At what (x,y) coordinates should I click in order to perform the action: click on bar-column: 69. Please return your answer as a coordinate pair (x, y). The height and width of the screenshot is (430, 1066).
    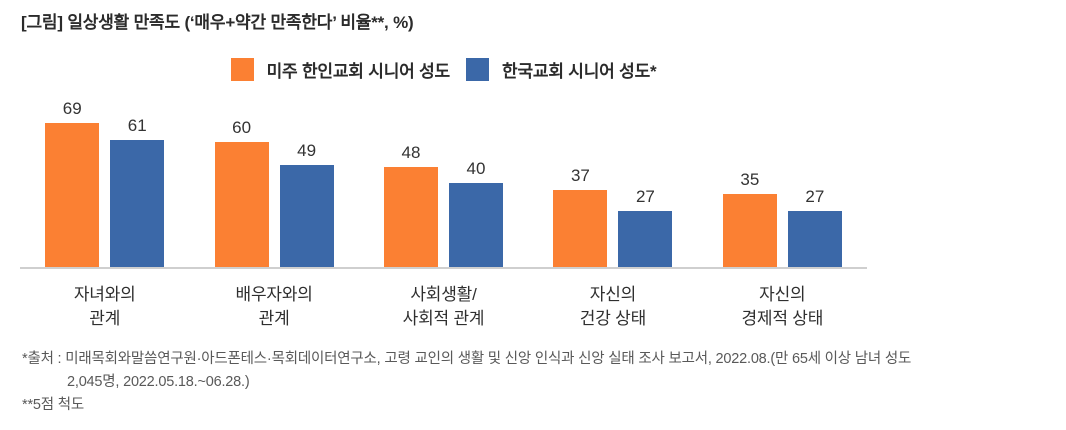
    Looking at the image, I should click on (72, 183).